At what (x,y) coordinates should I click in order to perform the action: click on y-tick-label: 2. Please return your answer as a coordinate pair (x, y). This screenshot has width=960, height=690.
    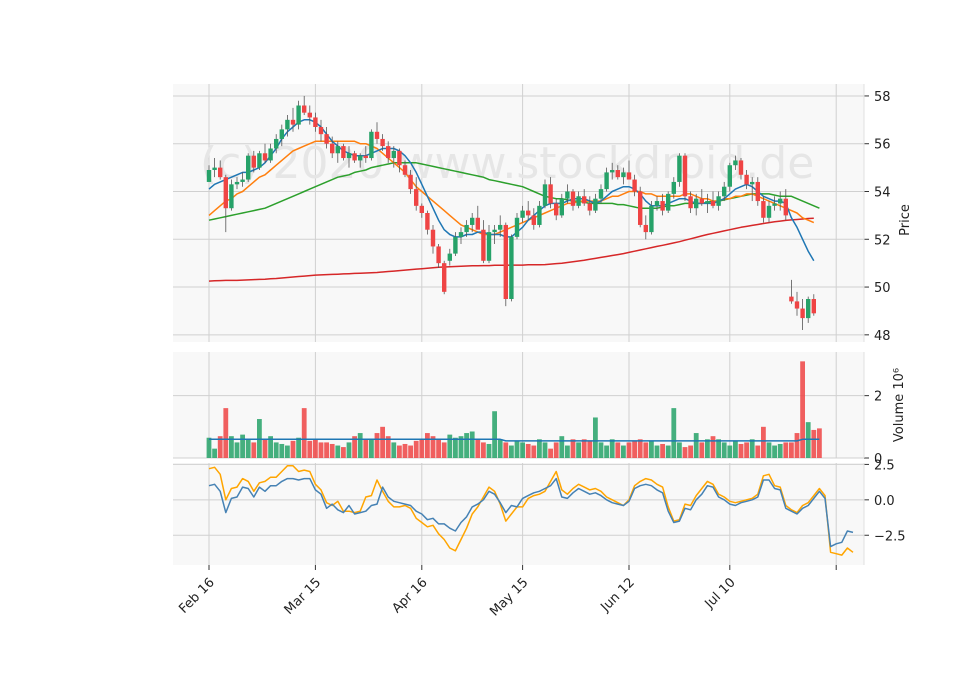
    Looking at the image, I should click on (878, 397).